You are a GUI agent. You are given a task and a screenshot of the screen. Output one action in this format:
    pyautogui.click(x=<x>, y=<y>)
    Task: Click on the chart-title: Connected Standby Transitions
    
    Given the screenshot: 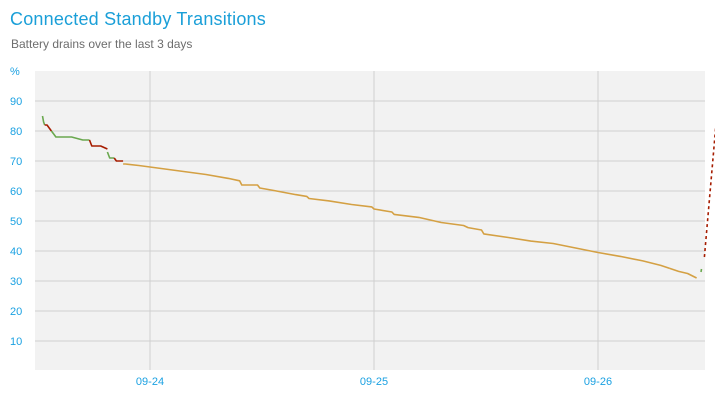 What is the action you would take?
    pyautogui.click(x=138, y=19)
    